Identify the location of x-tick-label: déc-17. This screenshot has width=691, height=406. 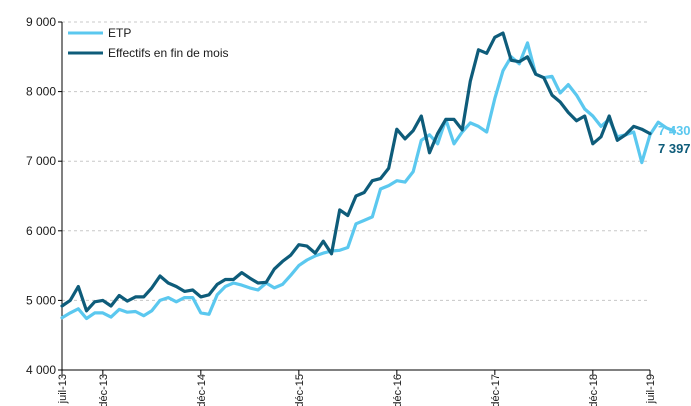
(496, 390).